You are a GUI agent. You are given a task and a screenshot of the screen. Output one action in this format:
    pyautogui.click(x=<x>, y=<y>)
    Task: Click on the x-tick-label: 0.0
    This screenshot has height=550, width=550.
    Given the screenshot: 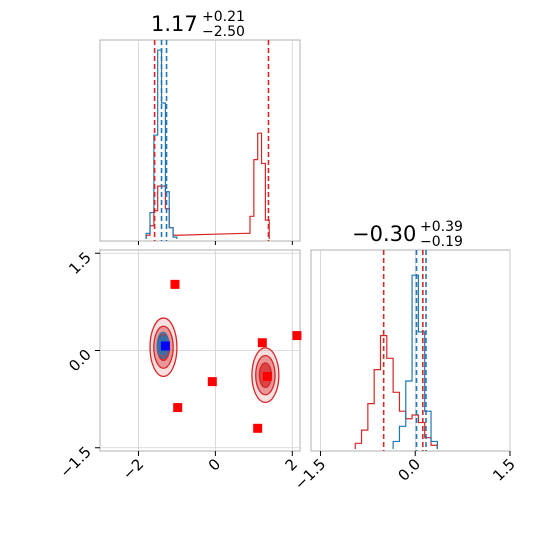 What is the action you would take?
    pyautogui.click(x=409, y=470)
    